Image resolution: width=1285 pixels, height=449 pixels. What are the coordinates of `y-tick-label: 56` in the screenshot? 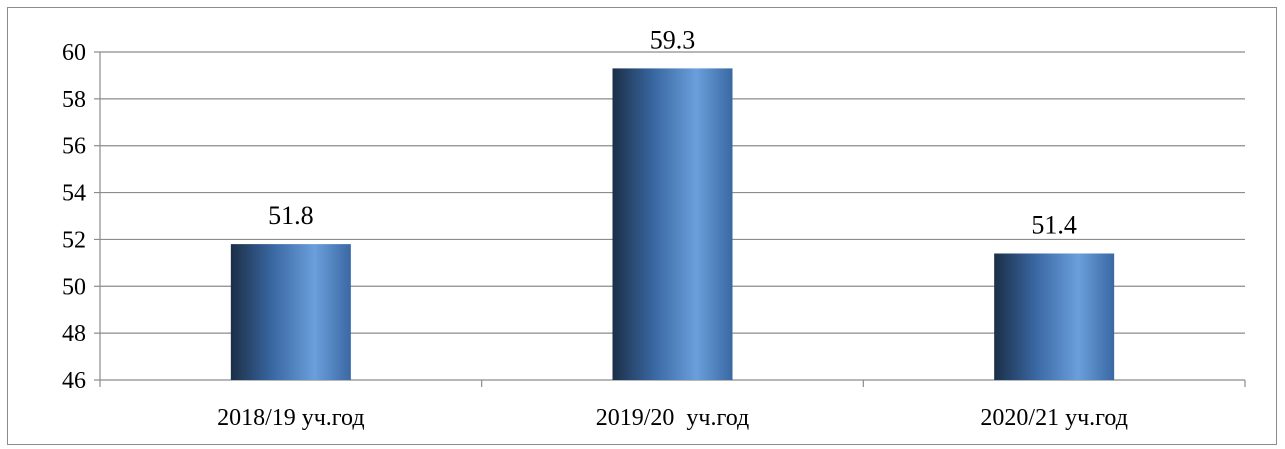 It's located at (74, 147).